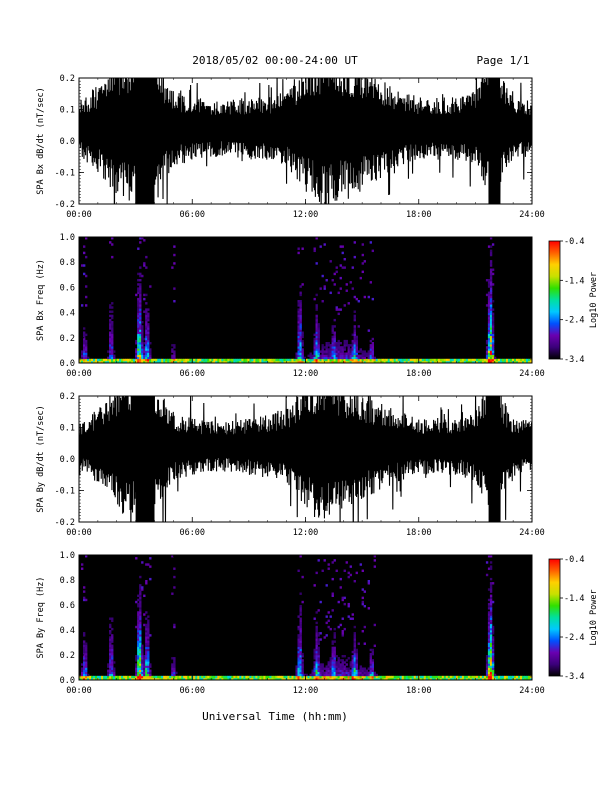  What do you see at coordinates (67, 111) in the screenshot?
I see `y-tick-label: 0.1` at bounding box center [67, 111].